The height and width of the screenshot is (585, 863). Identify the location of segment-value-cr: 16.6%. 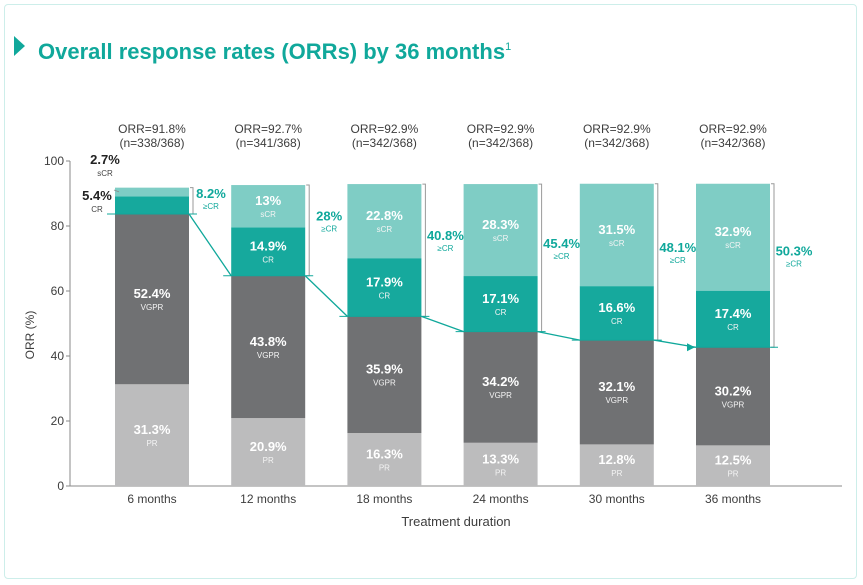
(616, 307).